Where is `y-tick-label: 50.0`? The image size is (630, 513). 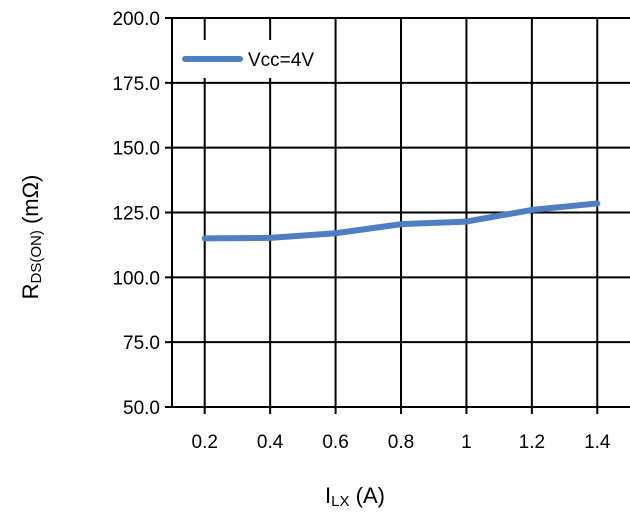
y-tick-label: 50.0 is located at coordinates (141, 408).